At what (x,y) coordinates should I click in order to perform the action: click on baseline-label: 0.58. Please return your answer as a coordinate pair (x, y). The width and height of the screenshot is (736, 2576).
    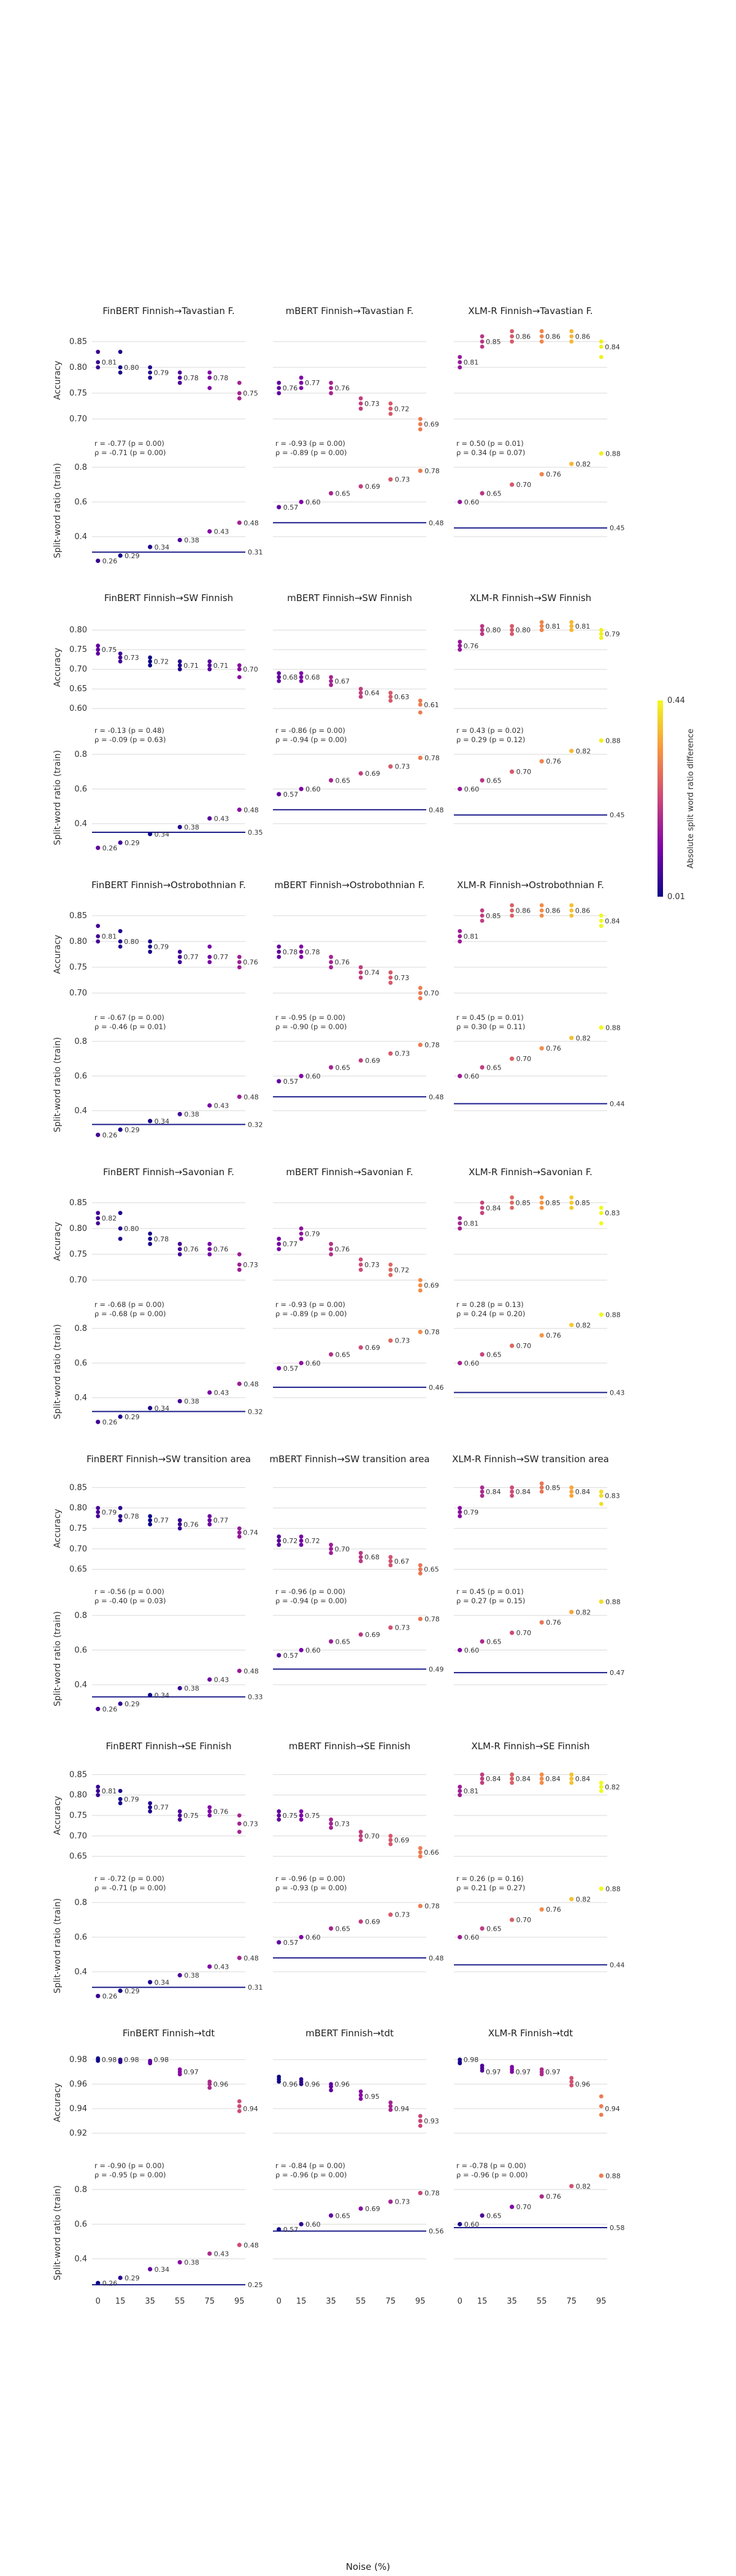
    Looking at the image, I should click on (617, 2228).